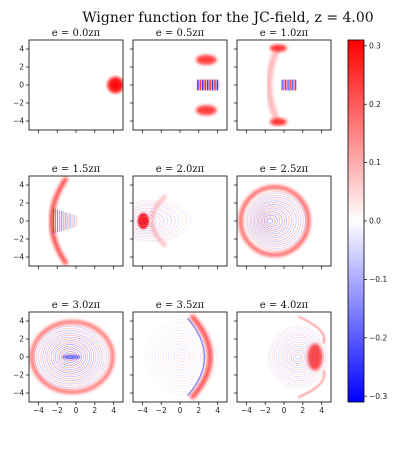 Image resolution: width=415 pixels, height=450 pixels. I want to click on lobe-upper, so click(206, 59).